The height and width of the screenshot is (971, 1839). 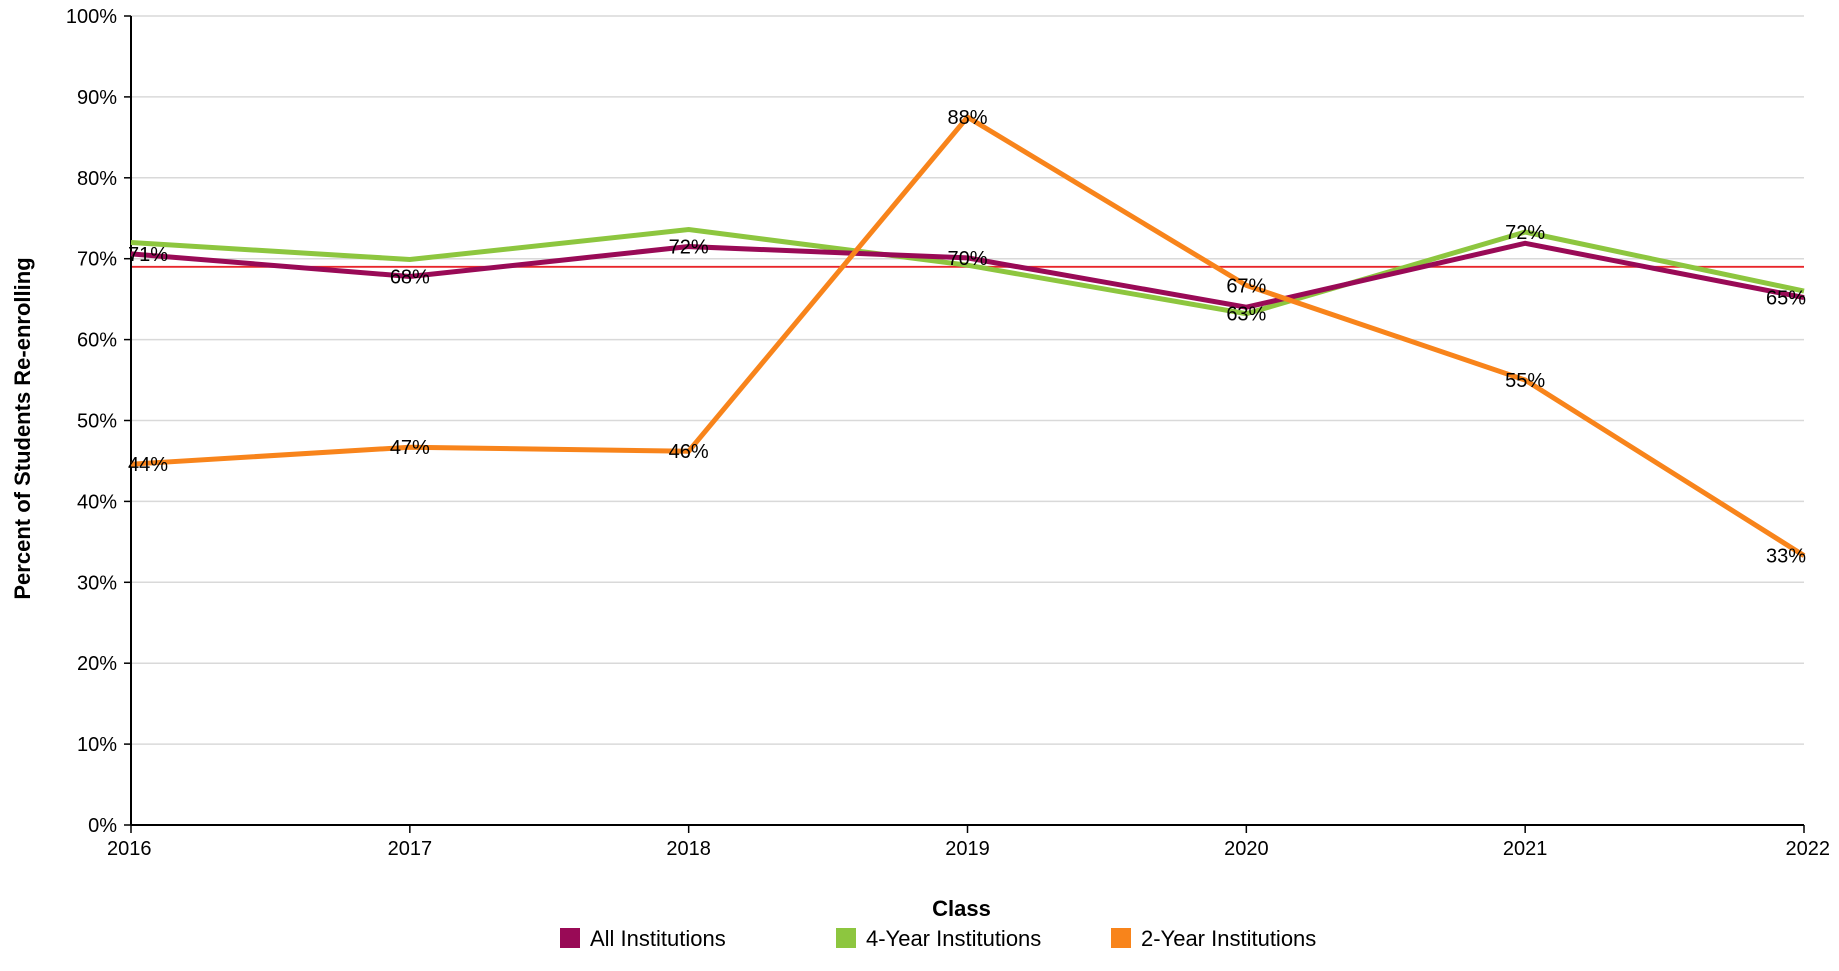 I want to click on x-tick-label: 2016, so click(x=129, y=849).